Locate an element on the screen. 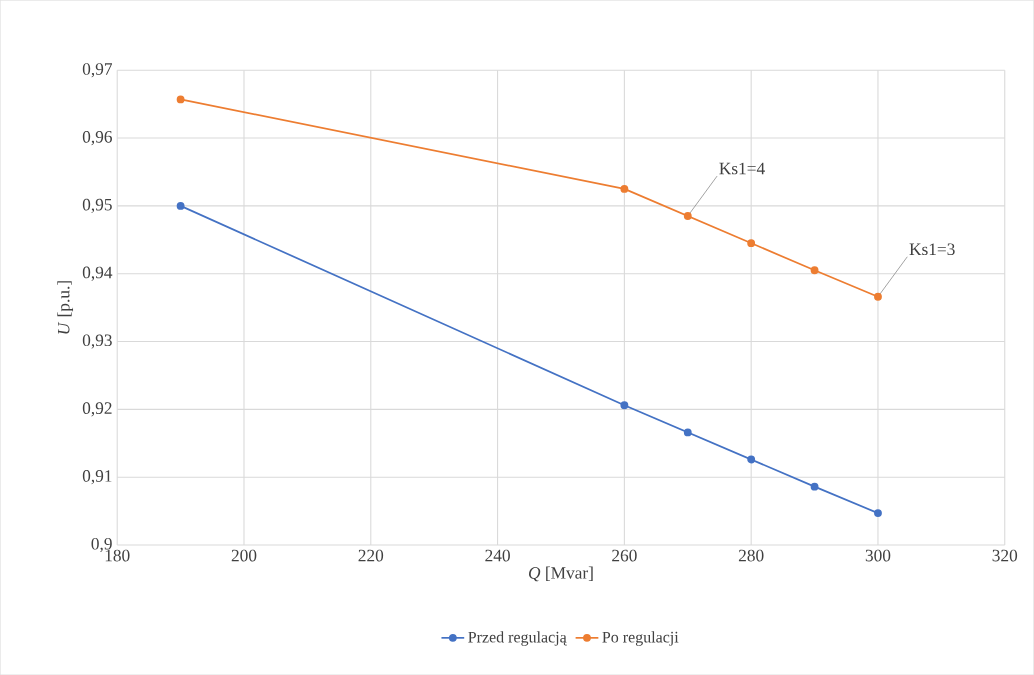 The width and height of the screenshot is (1034, 675). x-tick-label: 220 is located at coordinates (371, 555).